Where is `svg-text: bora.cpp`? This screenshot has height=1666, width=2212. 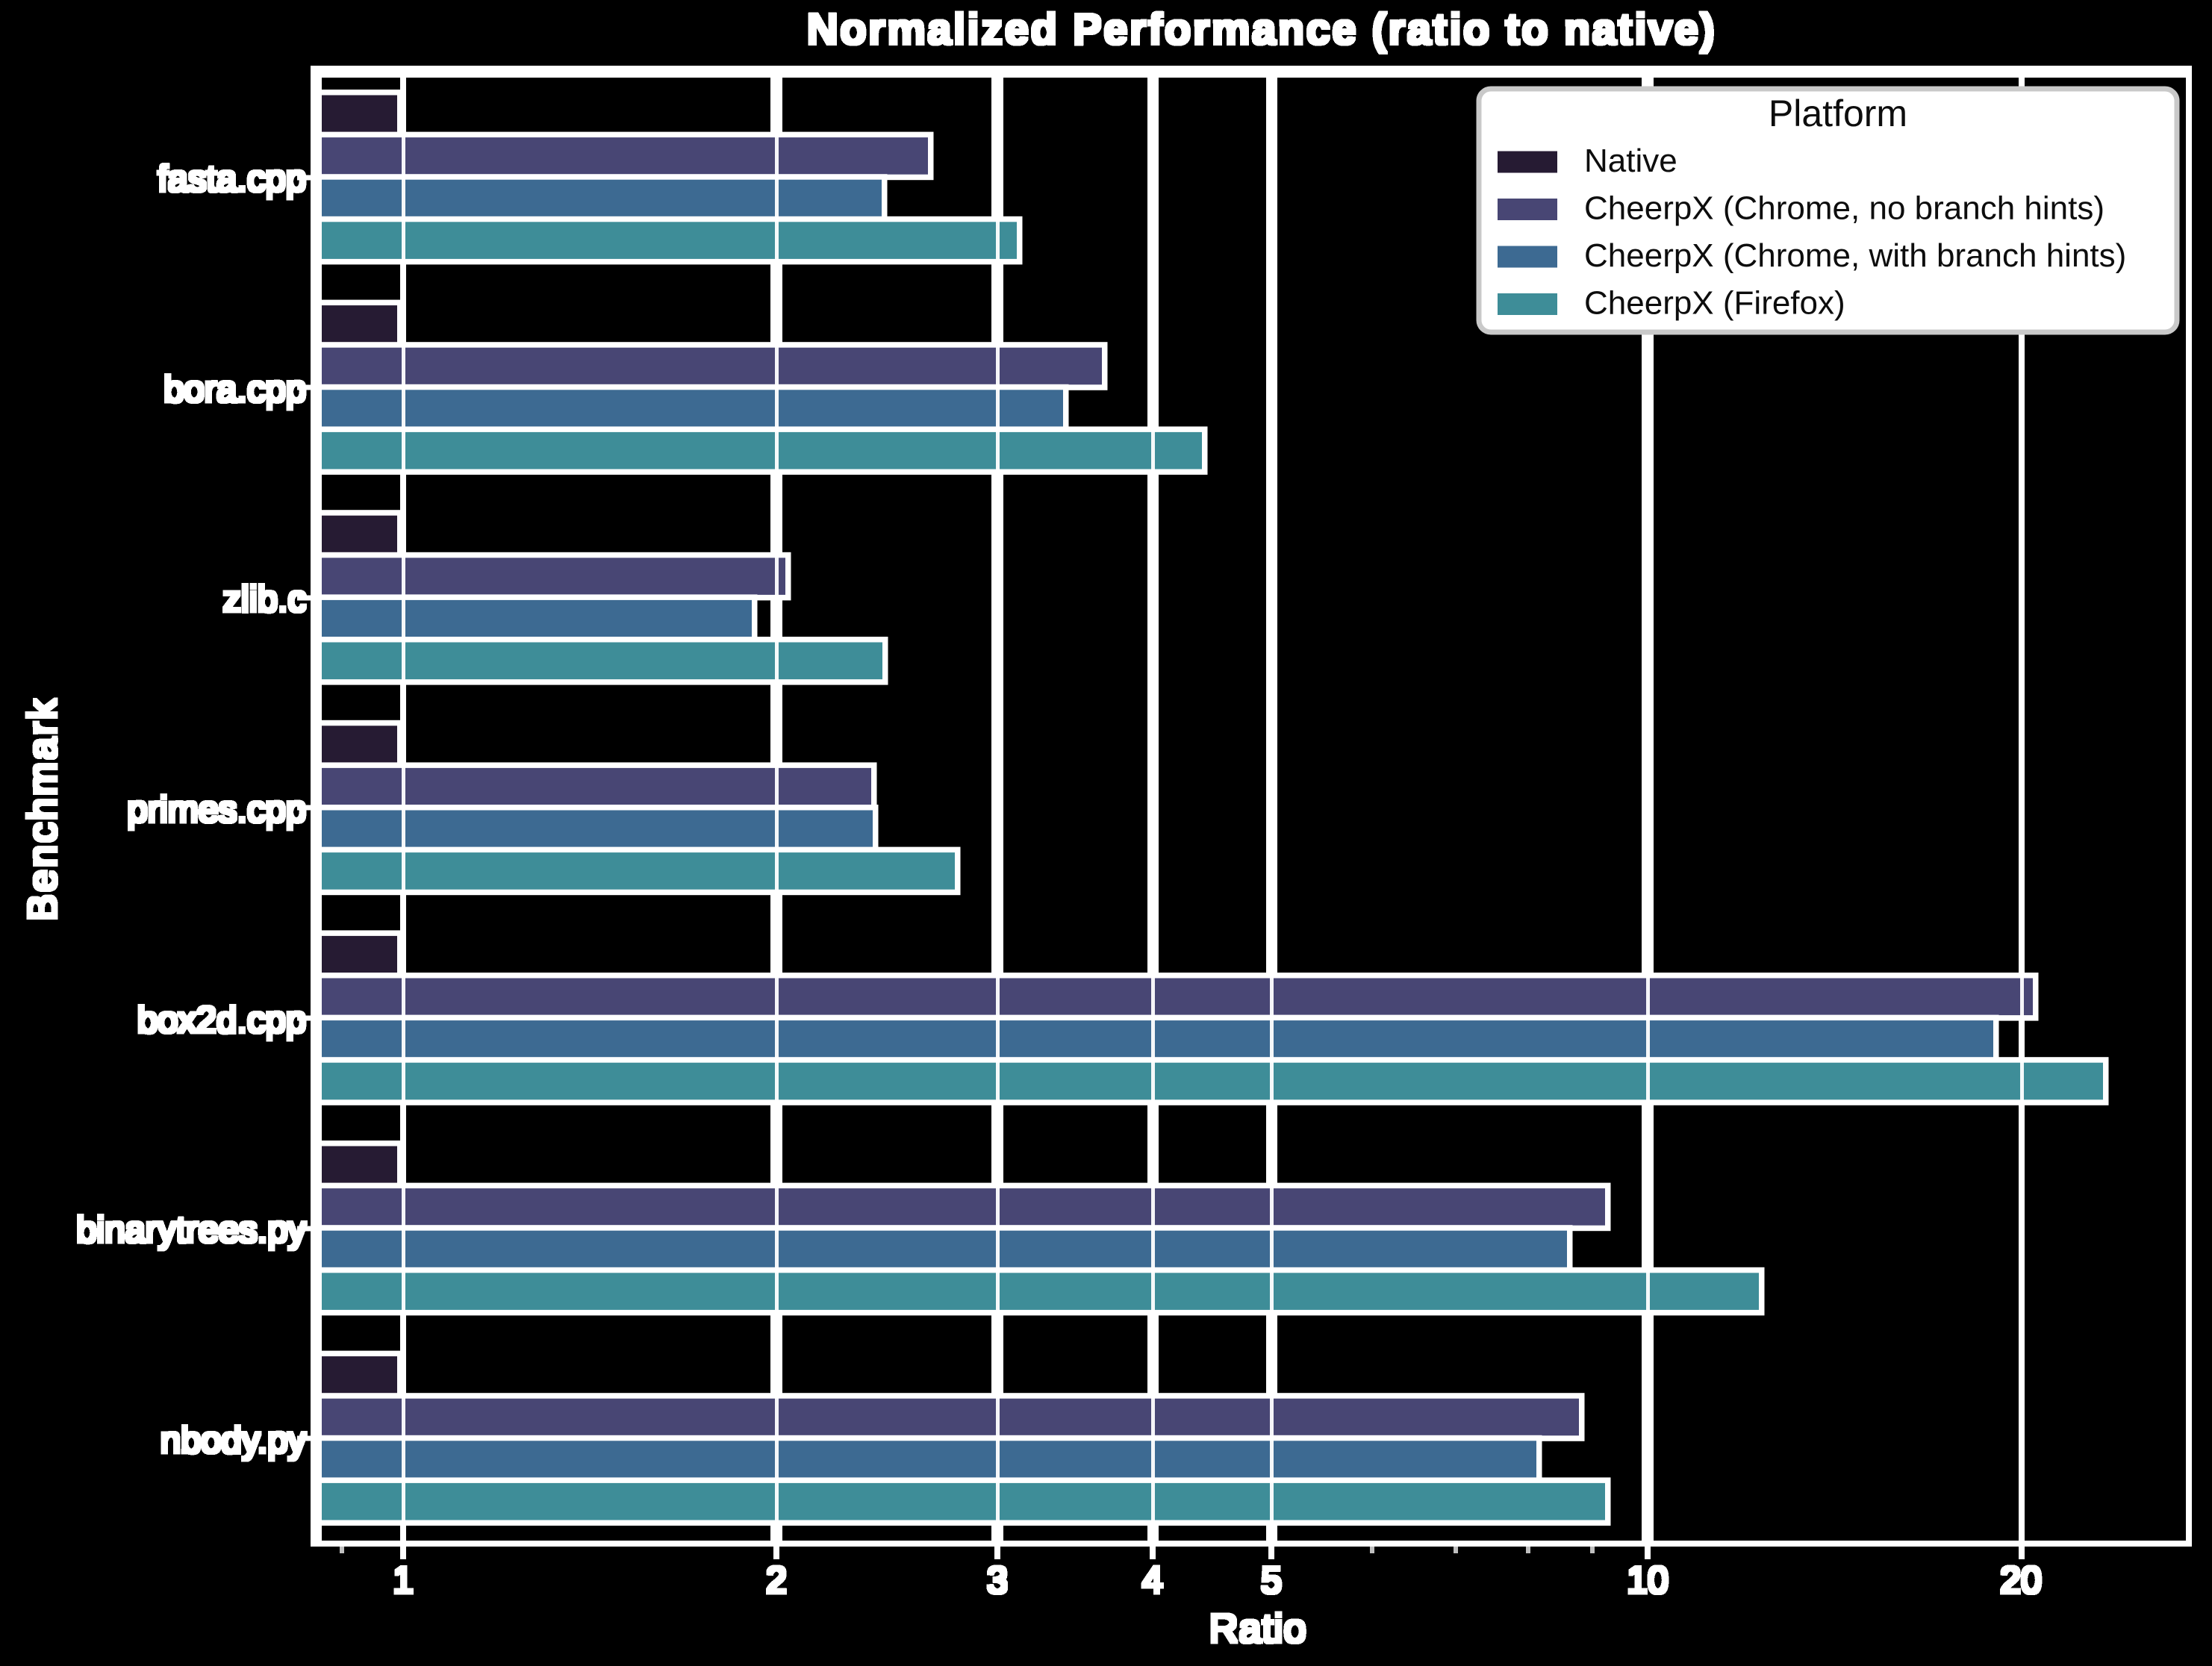
svg-text: bora.cpp is located at coordinates (234, 389).